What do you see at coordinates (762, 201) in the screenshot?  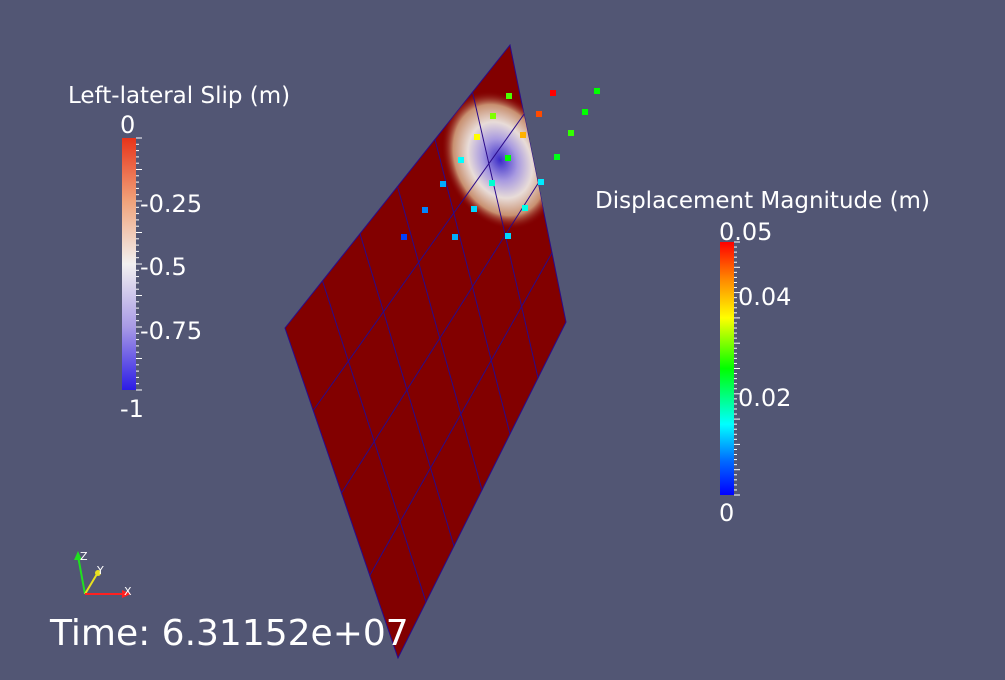 I see `displacement-legend-title: Displacement Magnitude (m)` at bounding box center [762, 201].